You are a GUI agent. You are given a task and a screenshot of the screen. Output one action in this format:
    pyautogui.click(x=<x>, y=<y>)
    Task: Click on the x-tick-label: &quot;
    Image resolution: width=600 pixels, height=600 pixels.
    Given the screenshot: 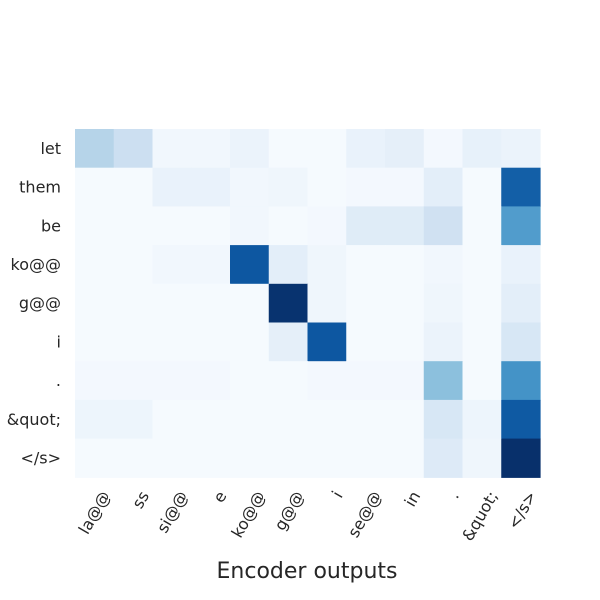 What is the action you would take?
    pyautogui.click(x=480, y=516)
    